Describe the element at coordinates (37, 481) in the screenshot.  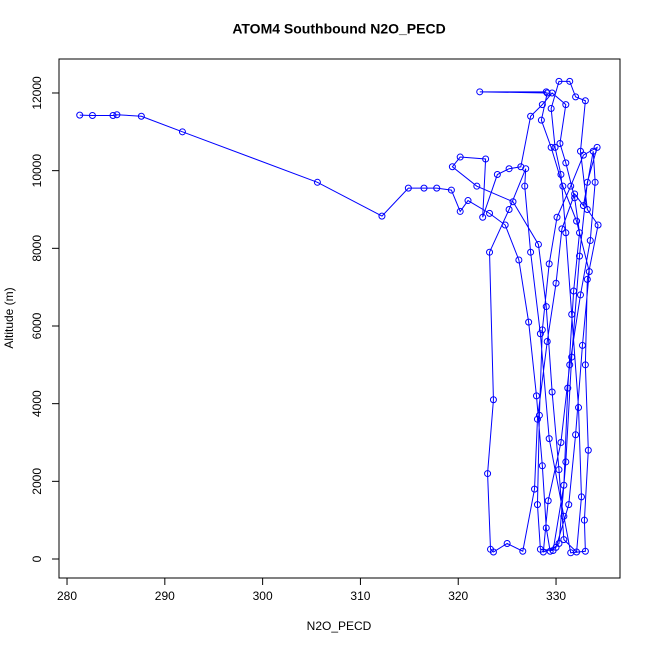
I see `y-tick-label: 2000` at that location.